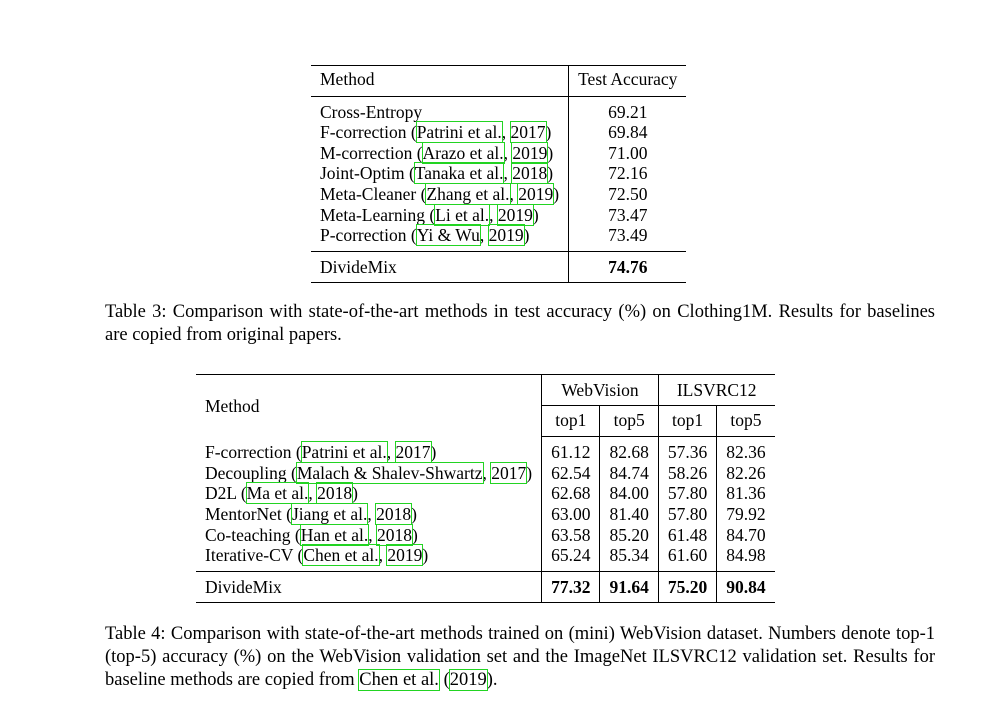 The width and height of the screenshot is (999, 706). I want to click on table-row: Meta-Cleaner (Zhang et al., 2019) 72.50, so click(499, 193).